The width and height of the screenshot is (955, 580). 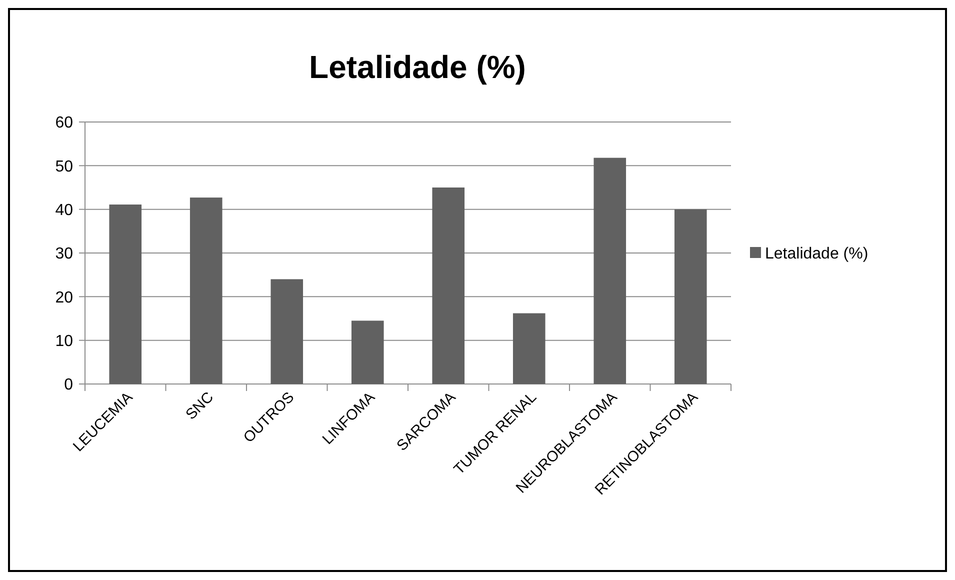 I want to click on y-tick-label: 10, so click(x=64, y=341).